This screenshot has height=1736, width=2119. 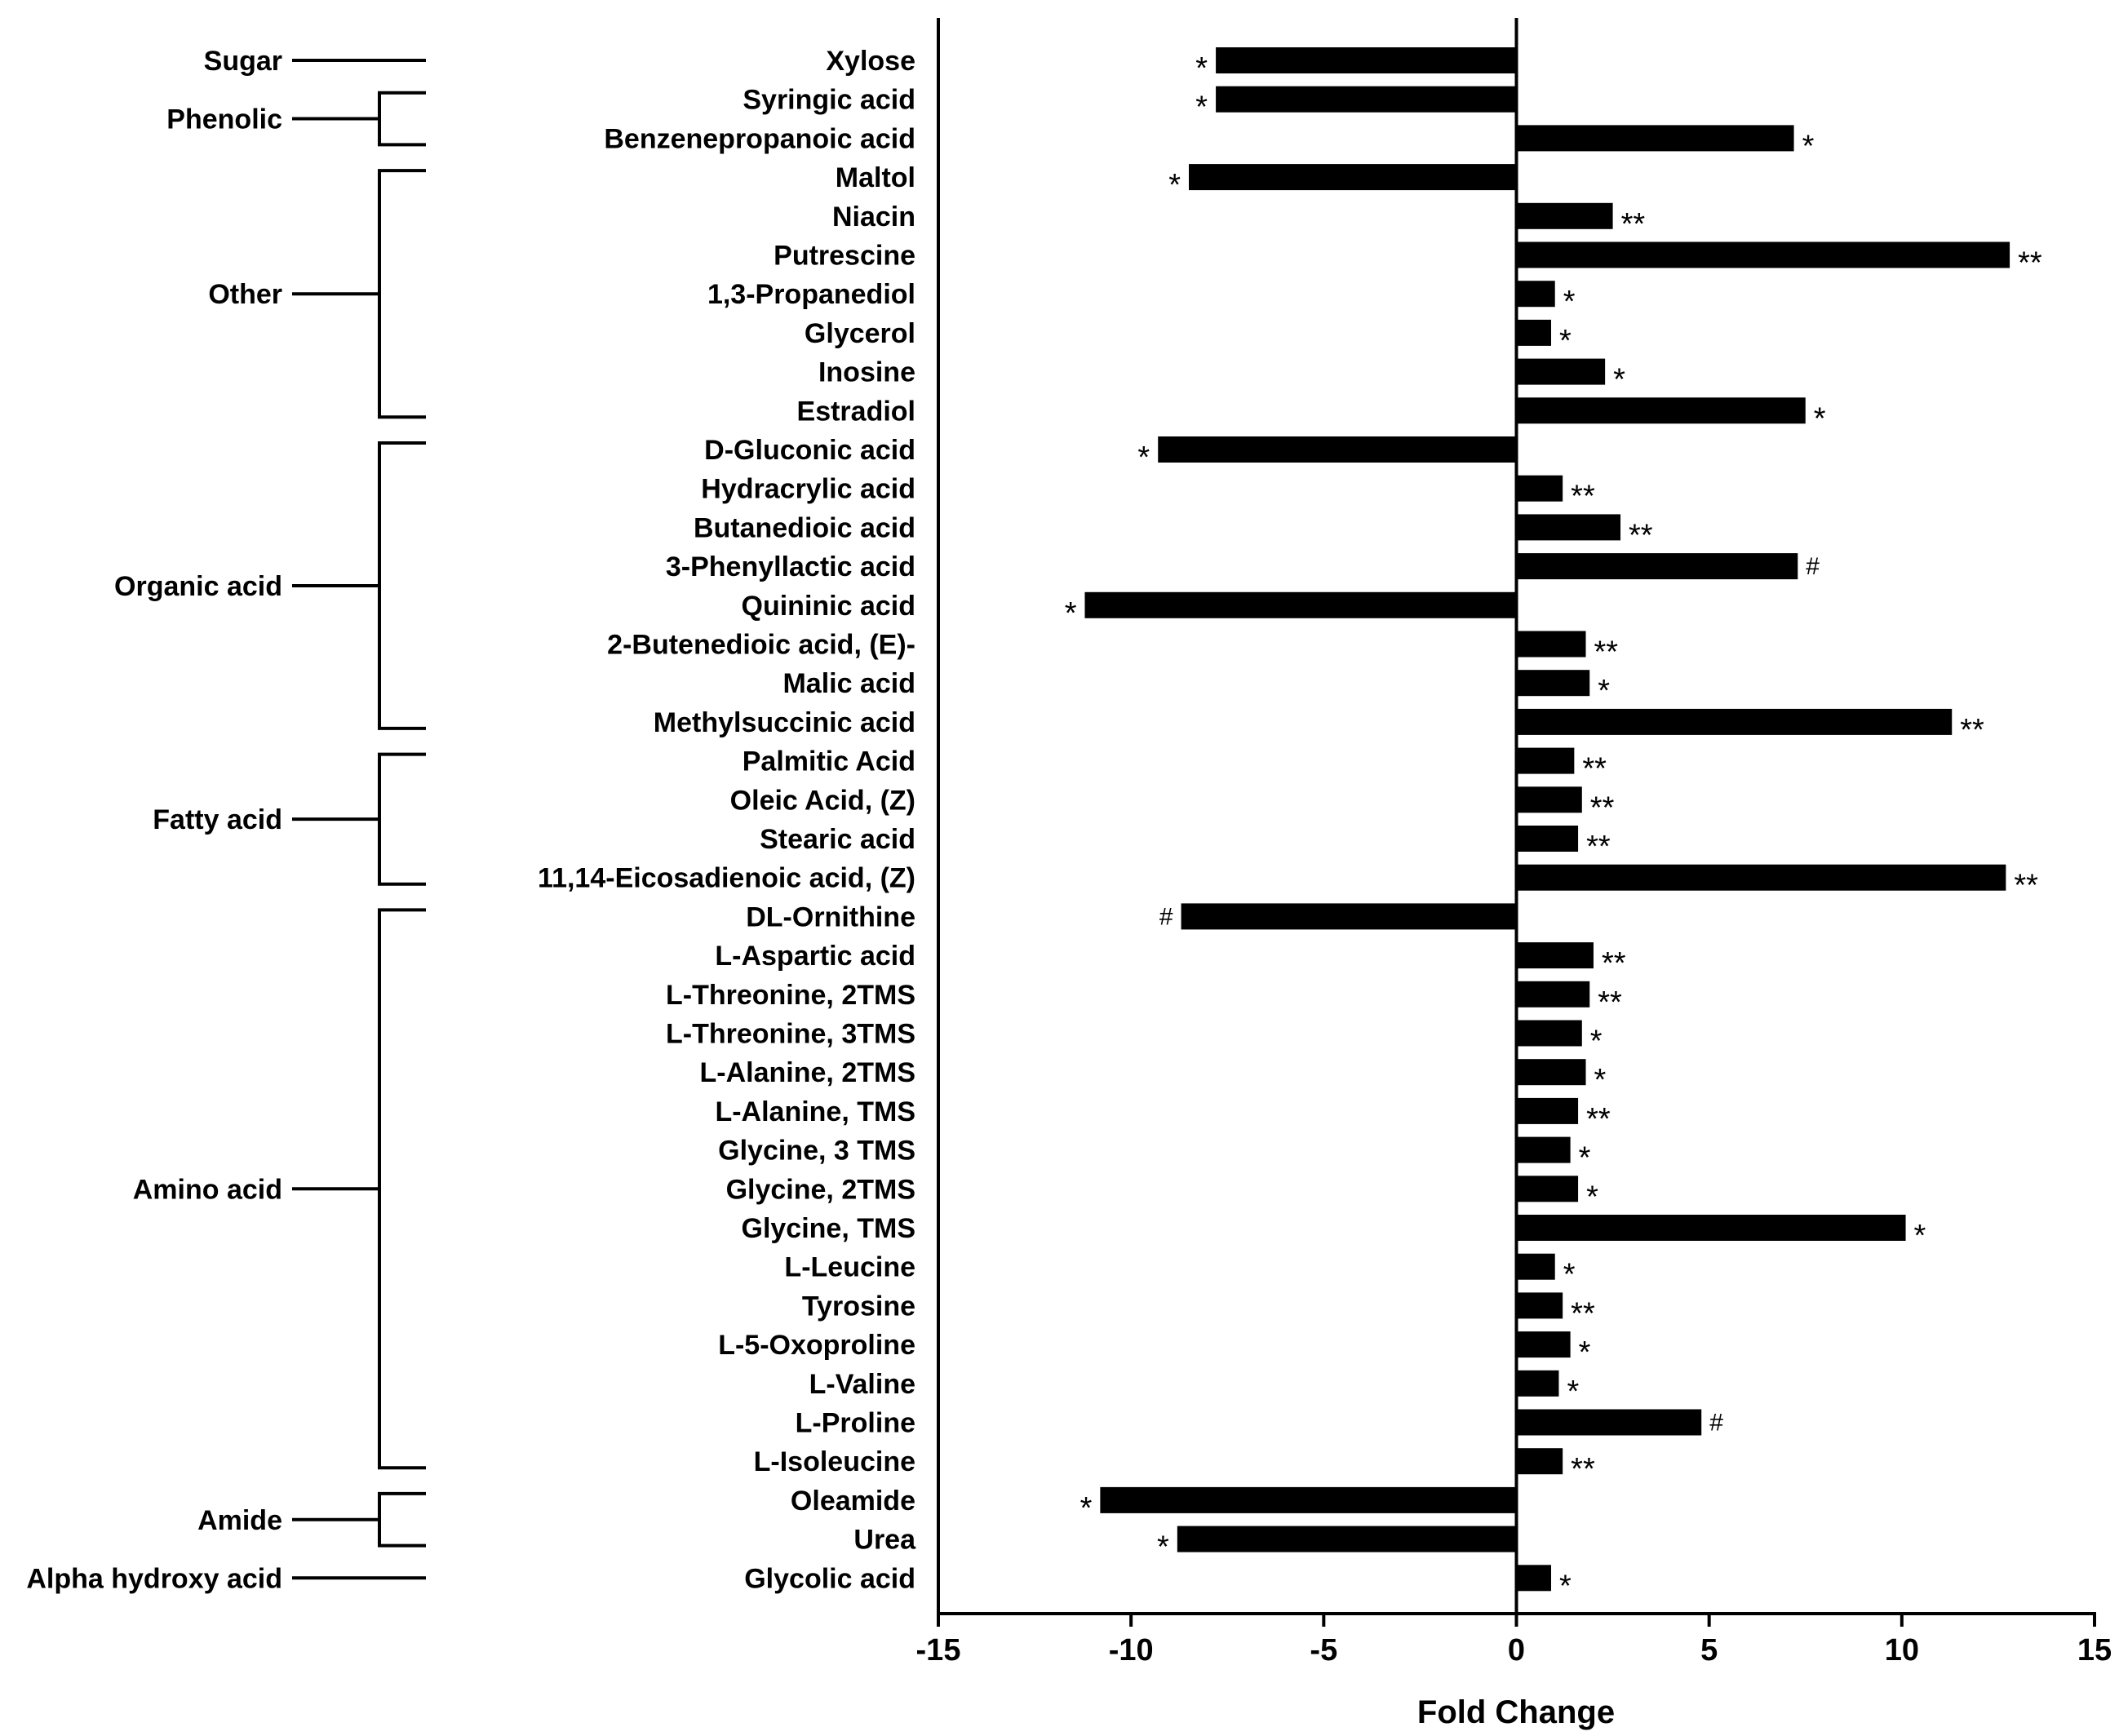 I want to click on group-label: Fatty acid, so click(x=217, y=819).